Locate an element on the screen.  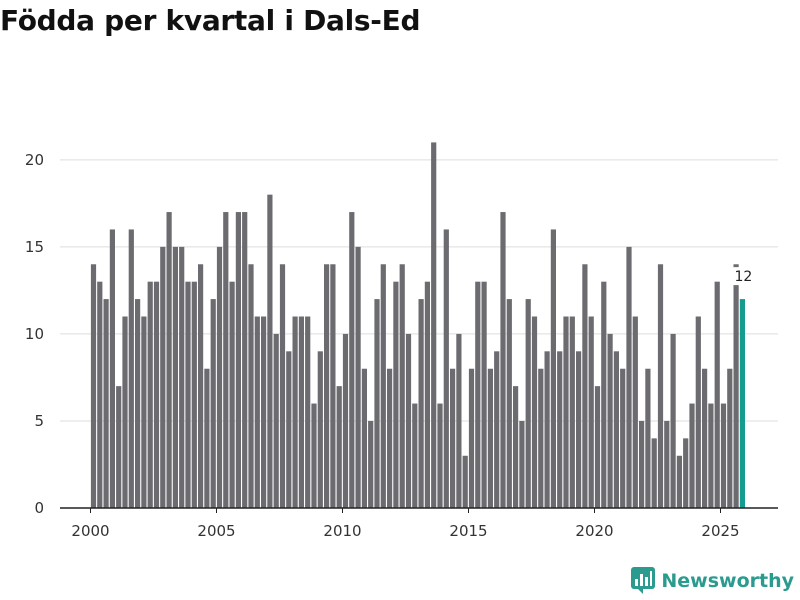
y-tick-label: 5 is located at coordinates (39, 421).